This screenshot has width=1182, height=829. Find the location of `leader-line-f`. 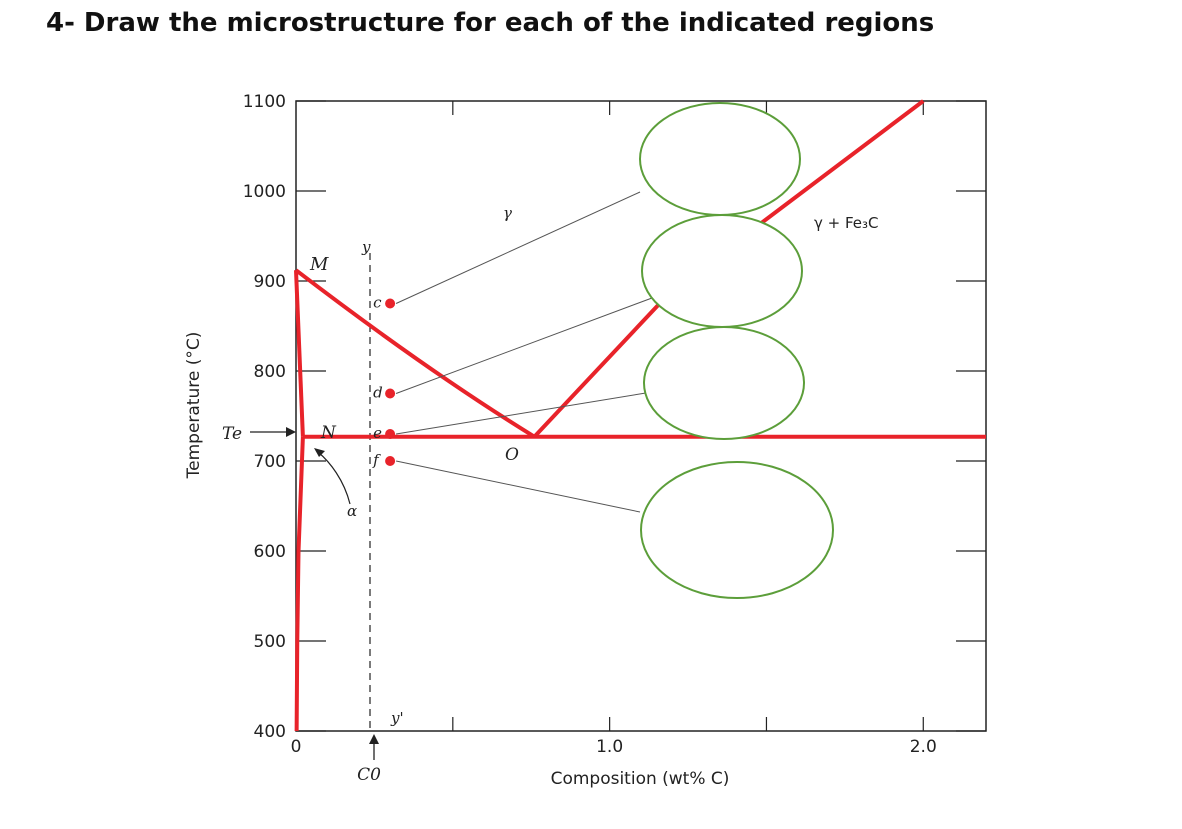

leader-line-f is located at coordinates (518, 486).